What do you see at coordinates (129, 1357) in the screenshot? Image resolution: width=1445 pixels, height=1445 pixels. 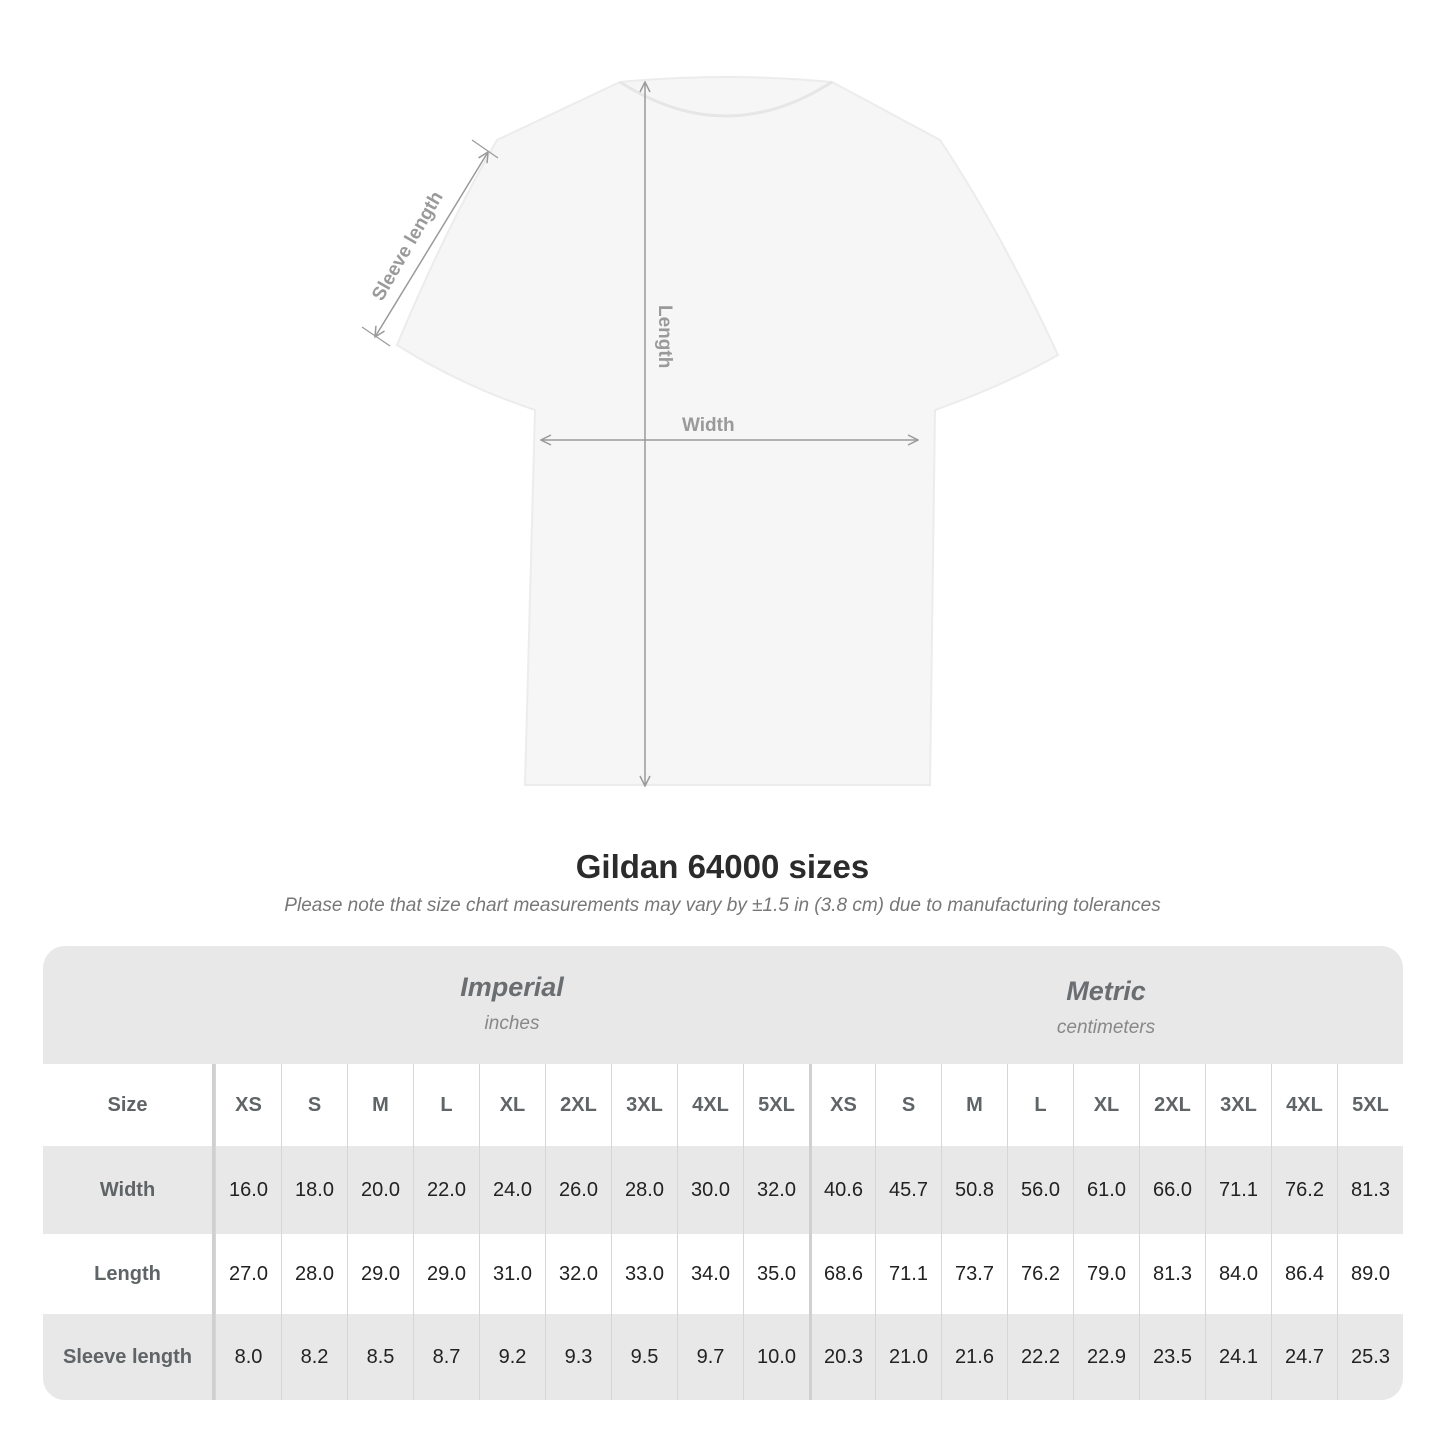 I see `row-label: Sleeve length` at bounding box center [129, 1357].